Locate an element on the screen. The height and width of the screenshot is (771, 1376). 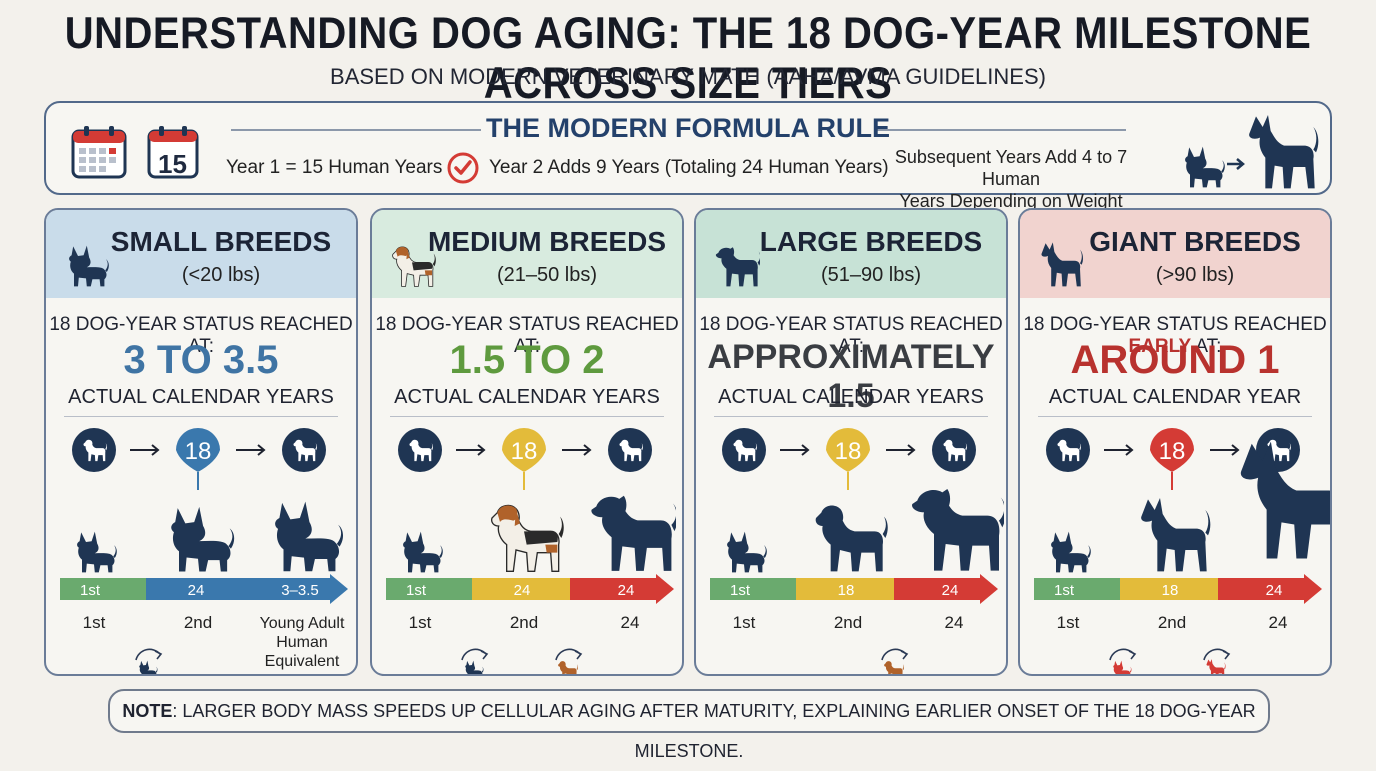
beagle-icon is located at coordinates (527, 538).